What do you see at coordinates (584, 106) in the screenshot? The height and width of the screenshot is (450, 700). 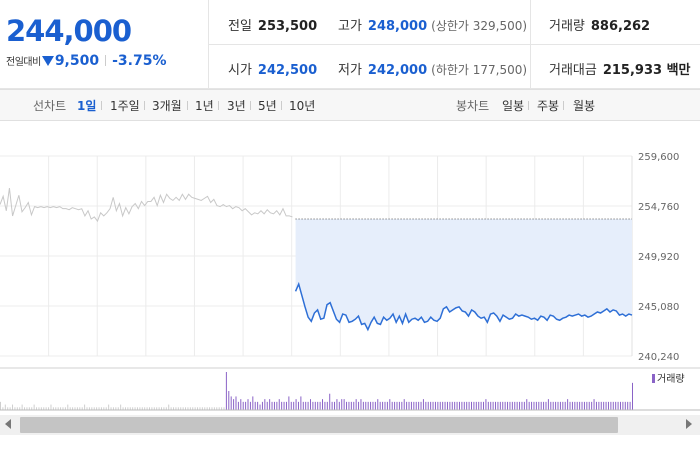 I see `tab-monthly-candle: 월봉` at bounding box center [584, 106].